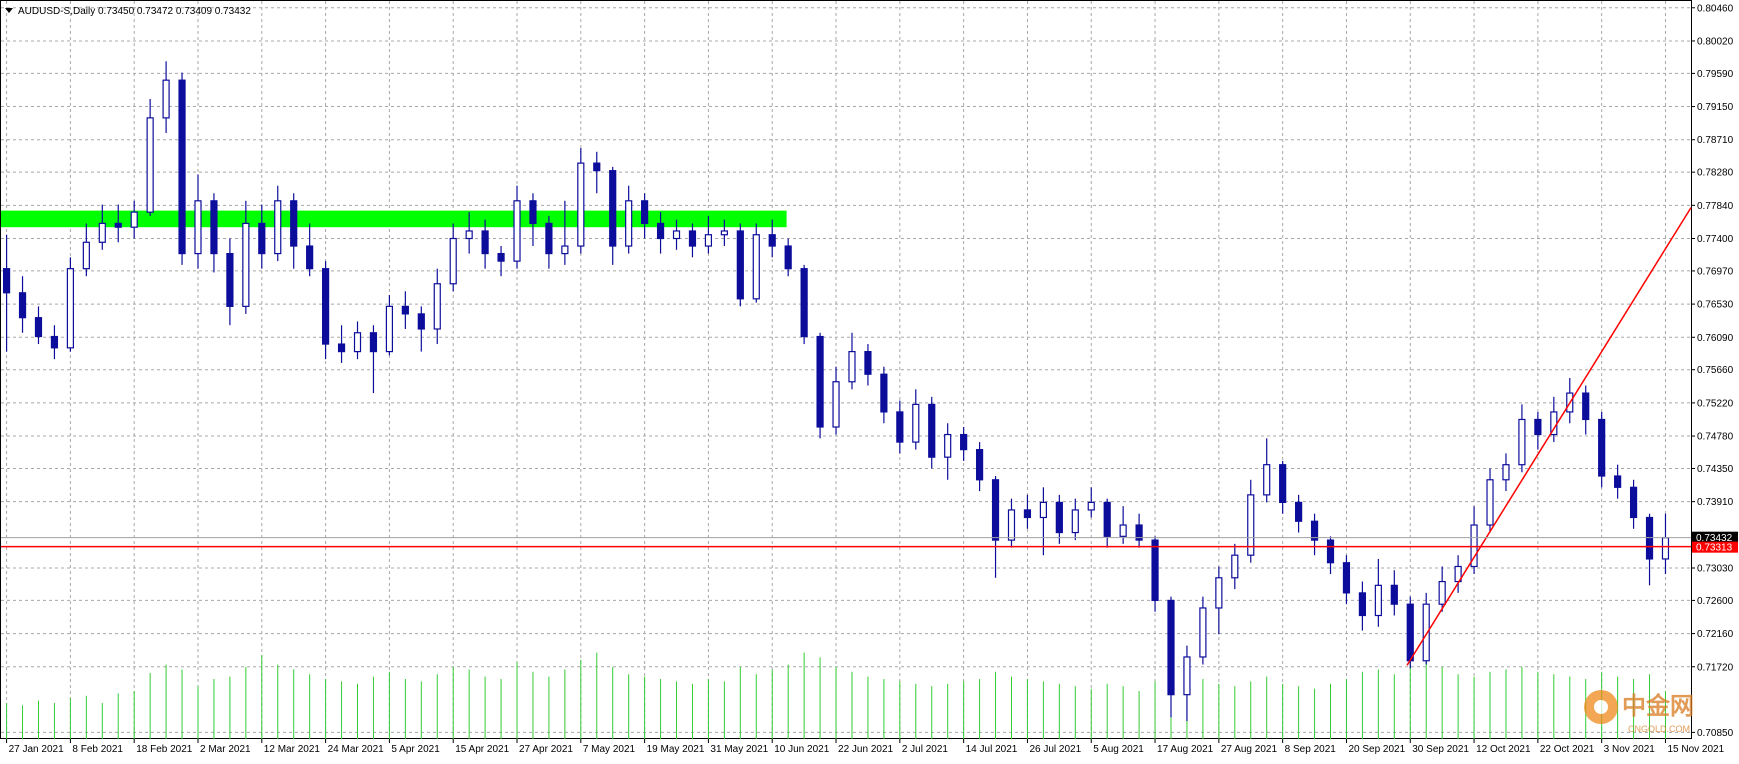  Describe the element at coordinates (1715, 568) in the screenshot. I see `y-tick-label: 0.73030` at that location.